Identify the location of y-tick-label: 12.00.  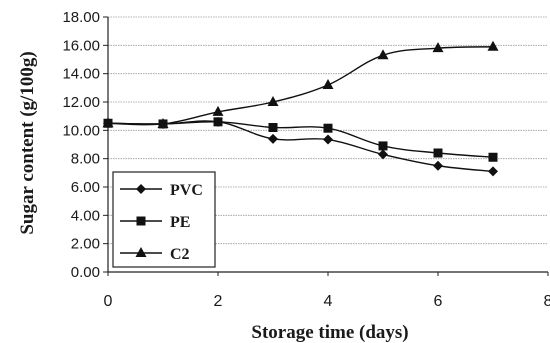
(81, 102).